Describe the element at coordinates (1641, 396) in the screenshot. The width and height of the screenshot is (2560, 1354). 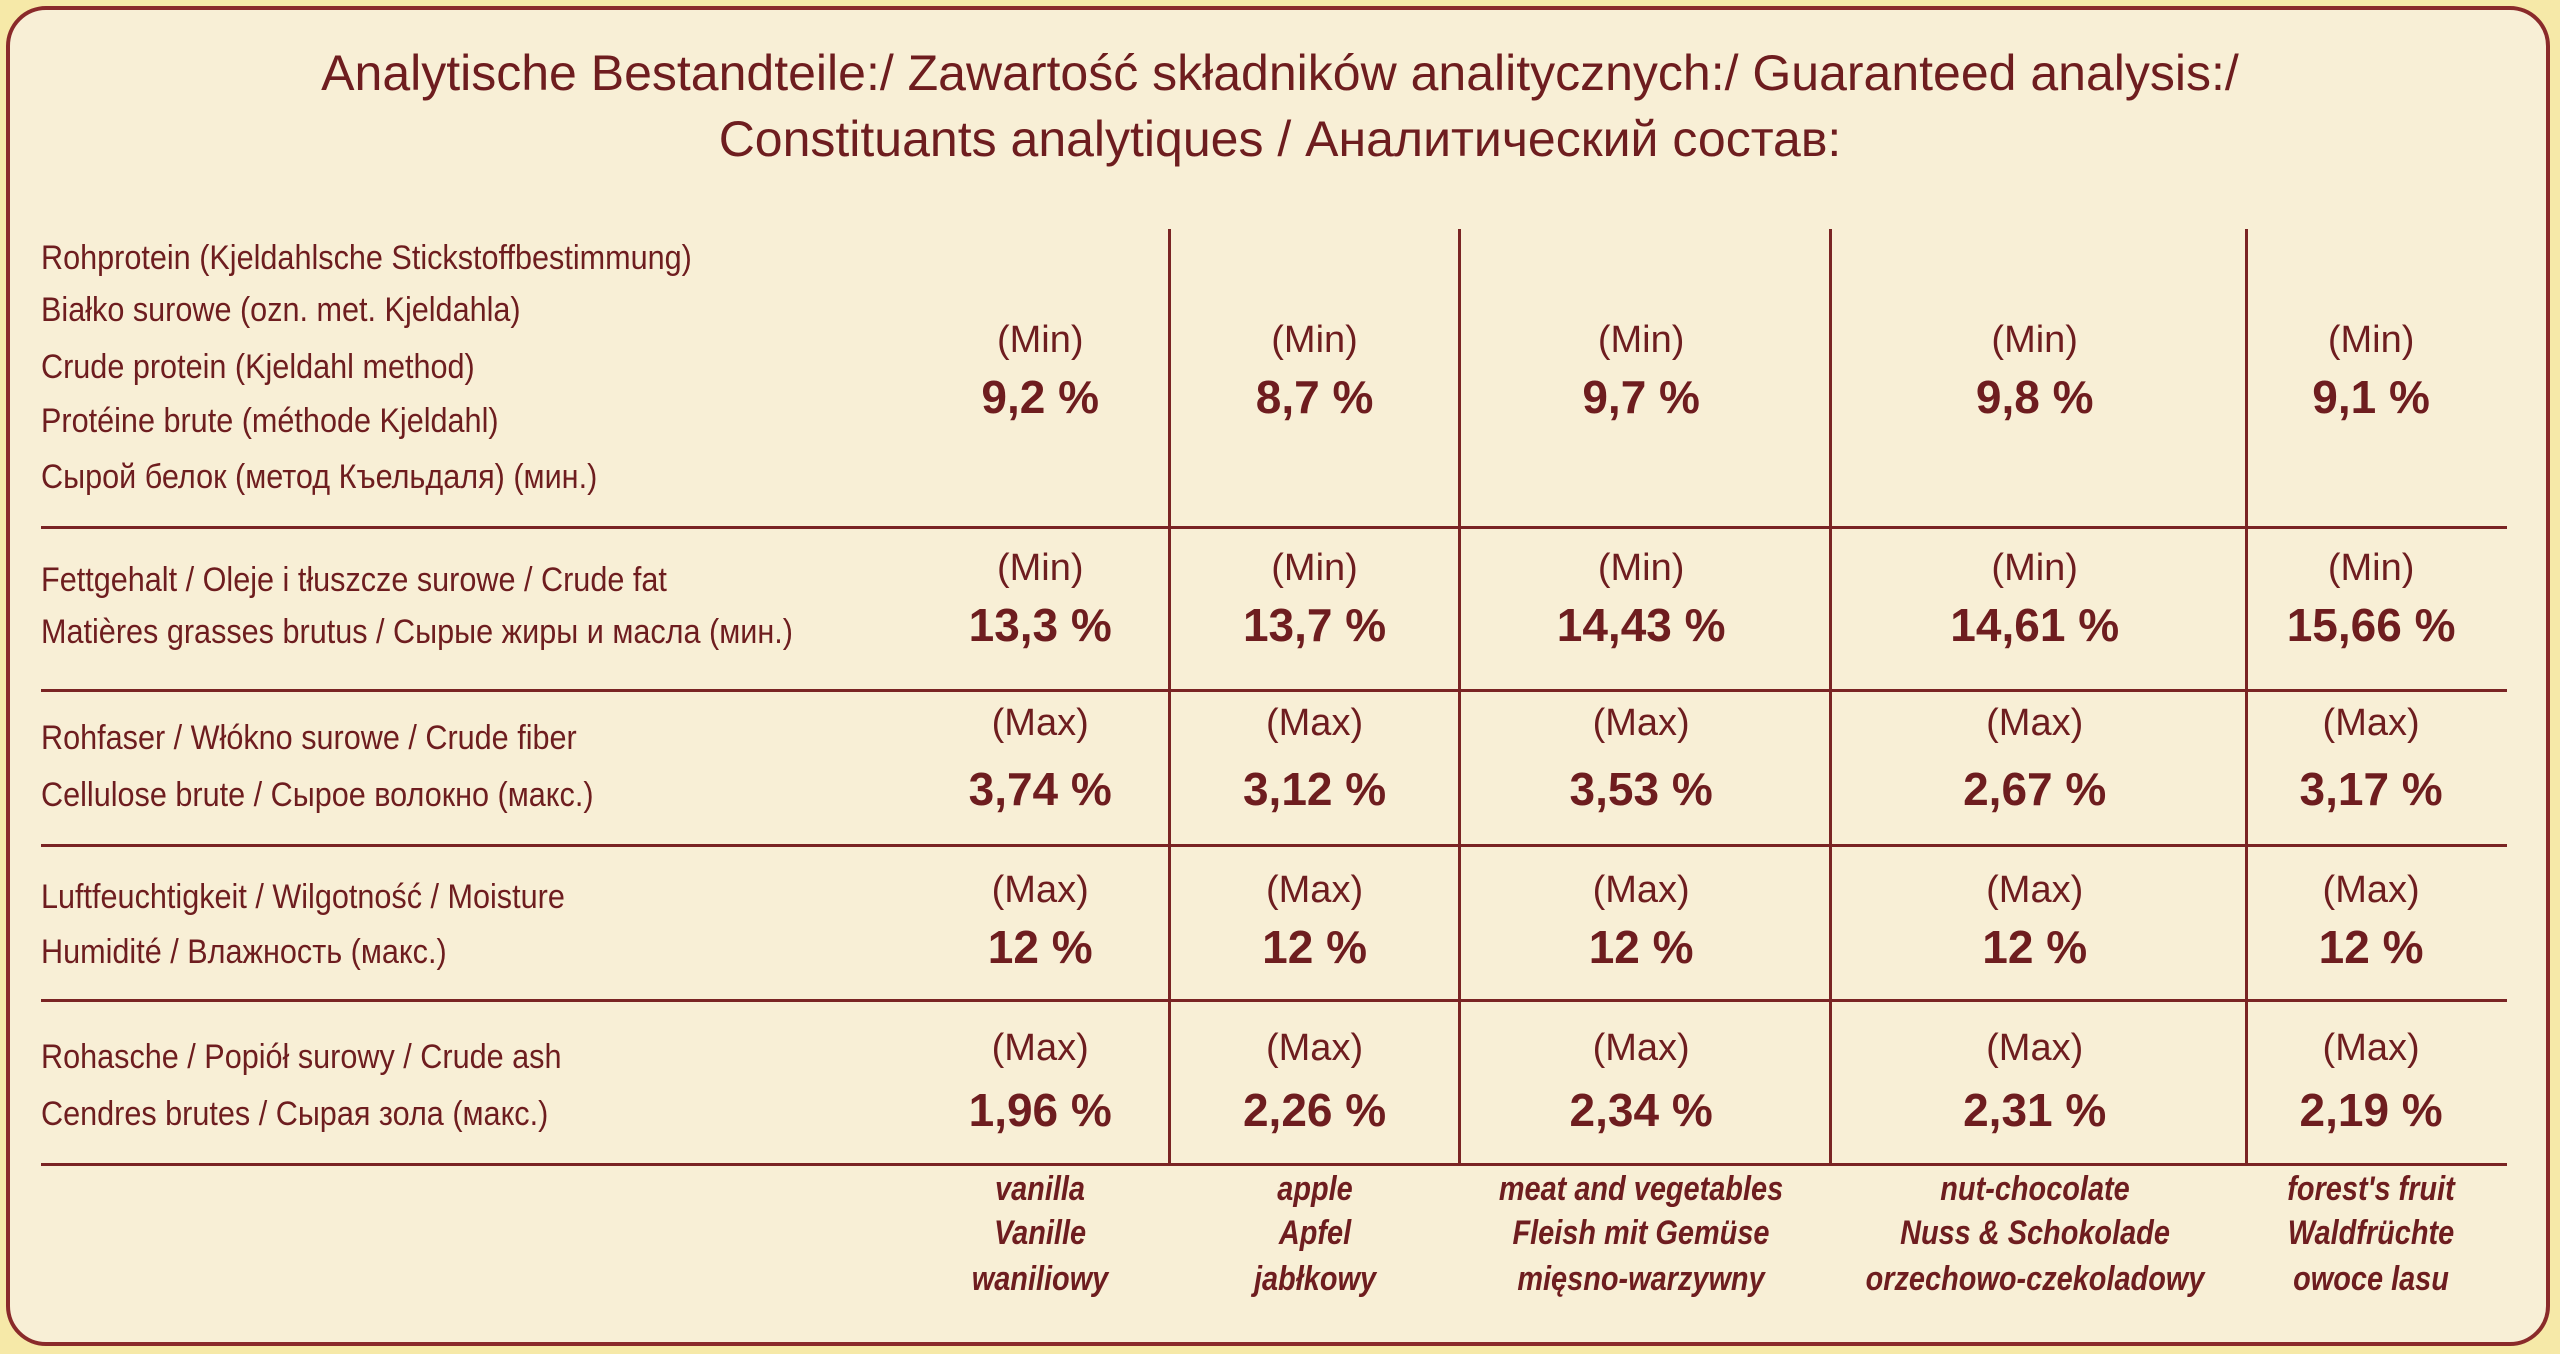
I see `value: 9,7 %` at that location.